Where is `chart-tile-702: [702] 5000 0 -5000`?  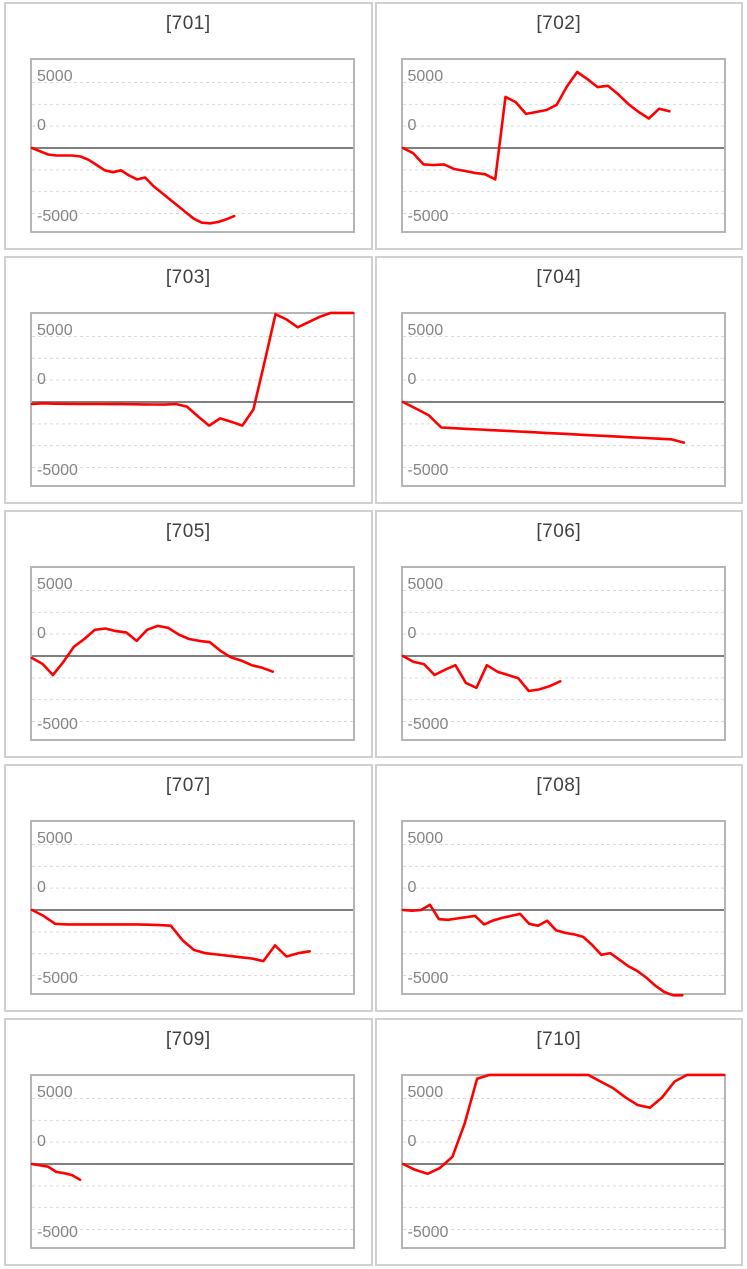
chart-tile-702: [702] 5000 0 -5000 is located at coordinates (558, 126).